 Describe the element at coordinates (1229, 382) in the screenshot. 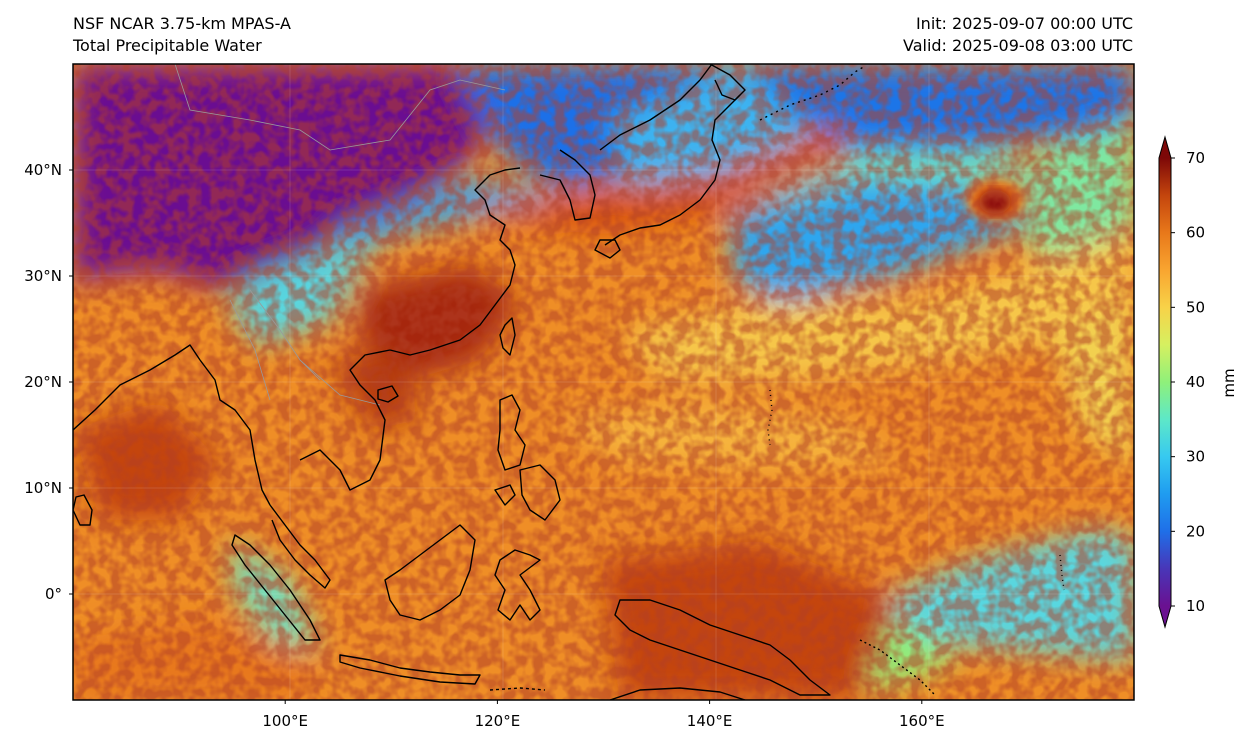

I see `colorbar-unit-label: mm` at that location.